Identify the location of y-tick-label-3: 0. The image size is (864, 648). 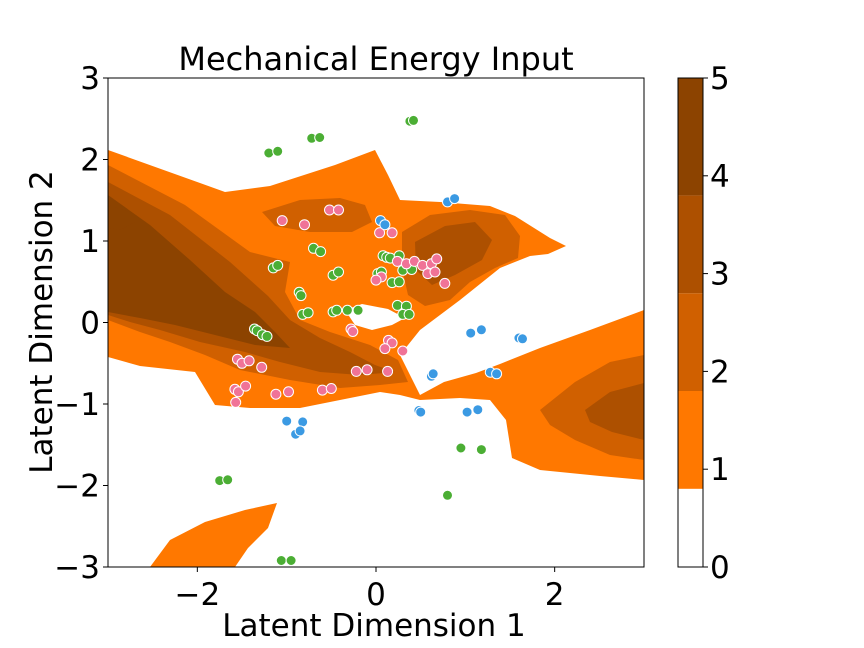
(90, 324).